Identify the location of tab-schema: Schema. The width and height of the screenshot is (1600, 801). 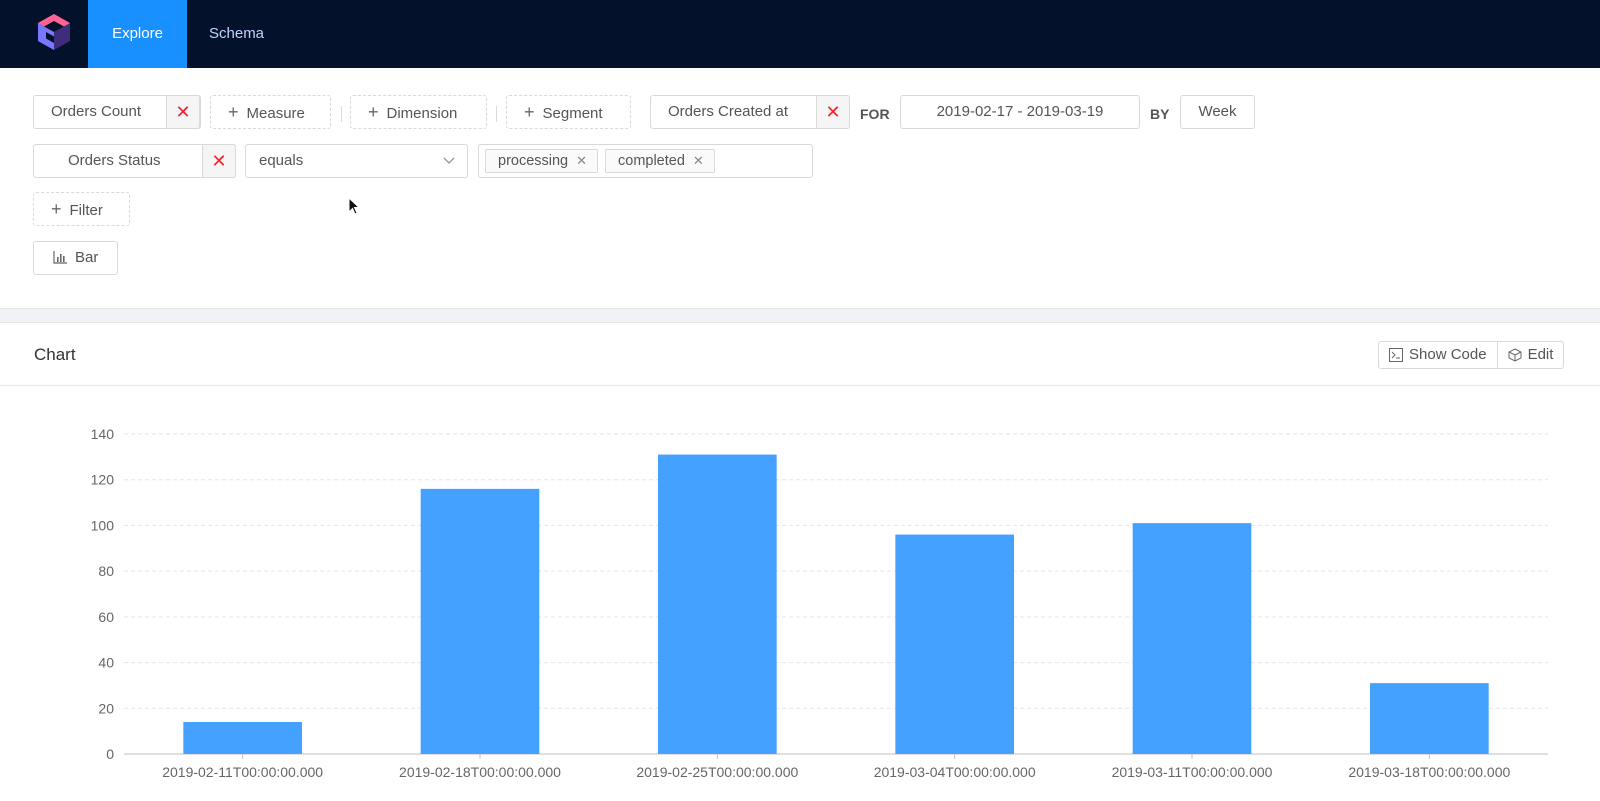
(237, 33).